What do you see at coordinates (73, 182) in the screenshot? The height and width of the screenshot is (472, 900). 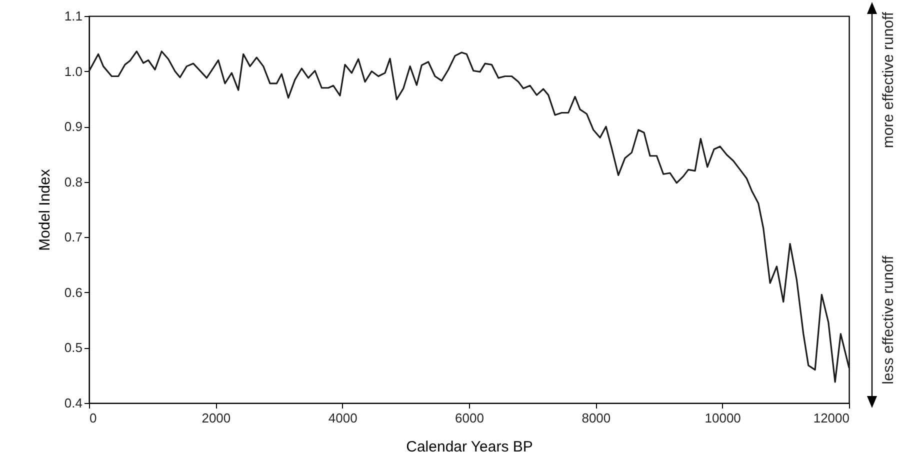 I see `y-tick-label: 0.8` at bounding box center [73, 182].